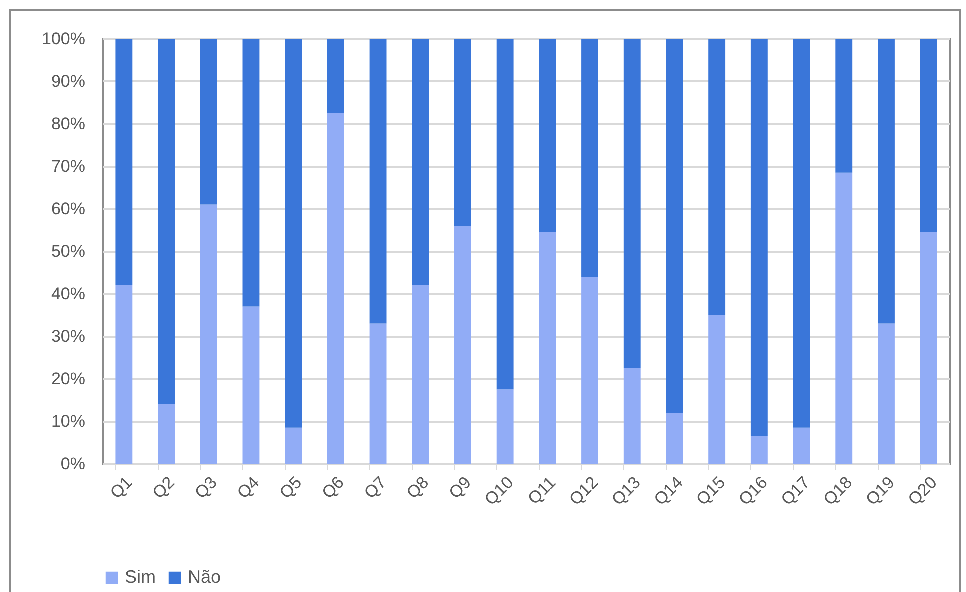 The width and height of the screenshot is (966, 592). Describe the element at coordinates (68, 81) in the screenshot. I see `y-tick-label: 90%` at that location.